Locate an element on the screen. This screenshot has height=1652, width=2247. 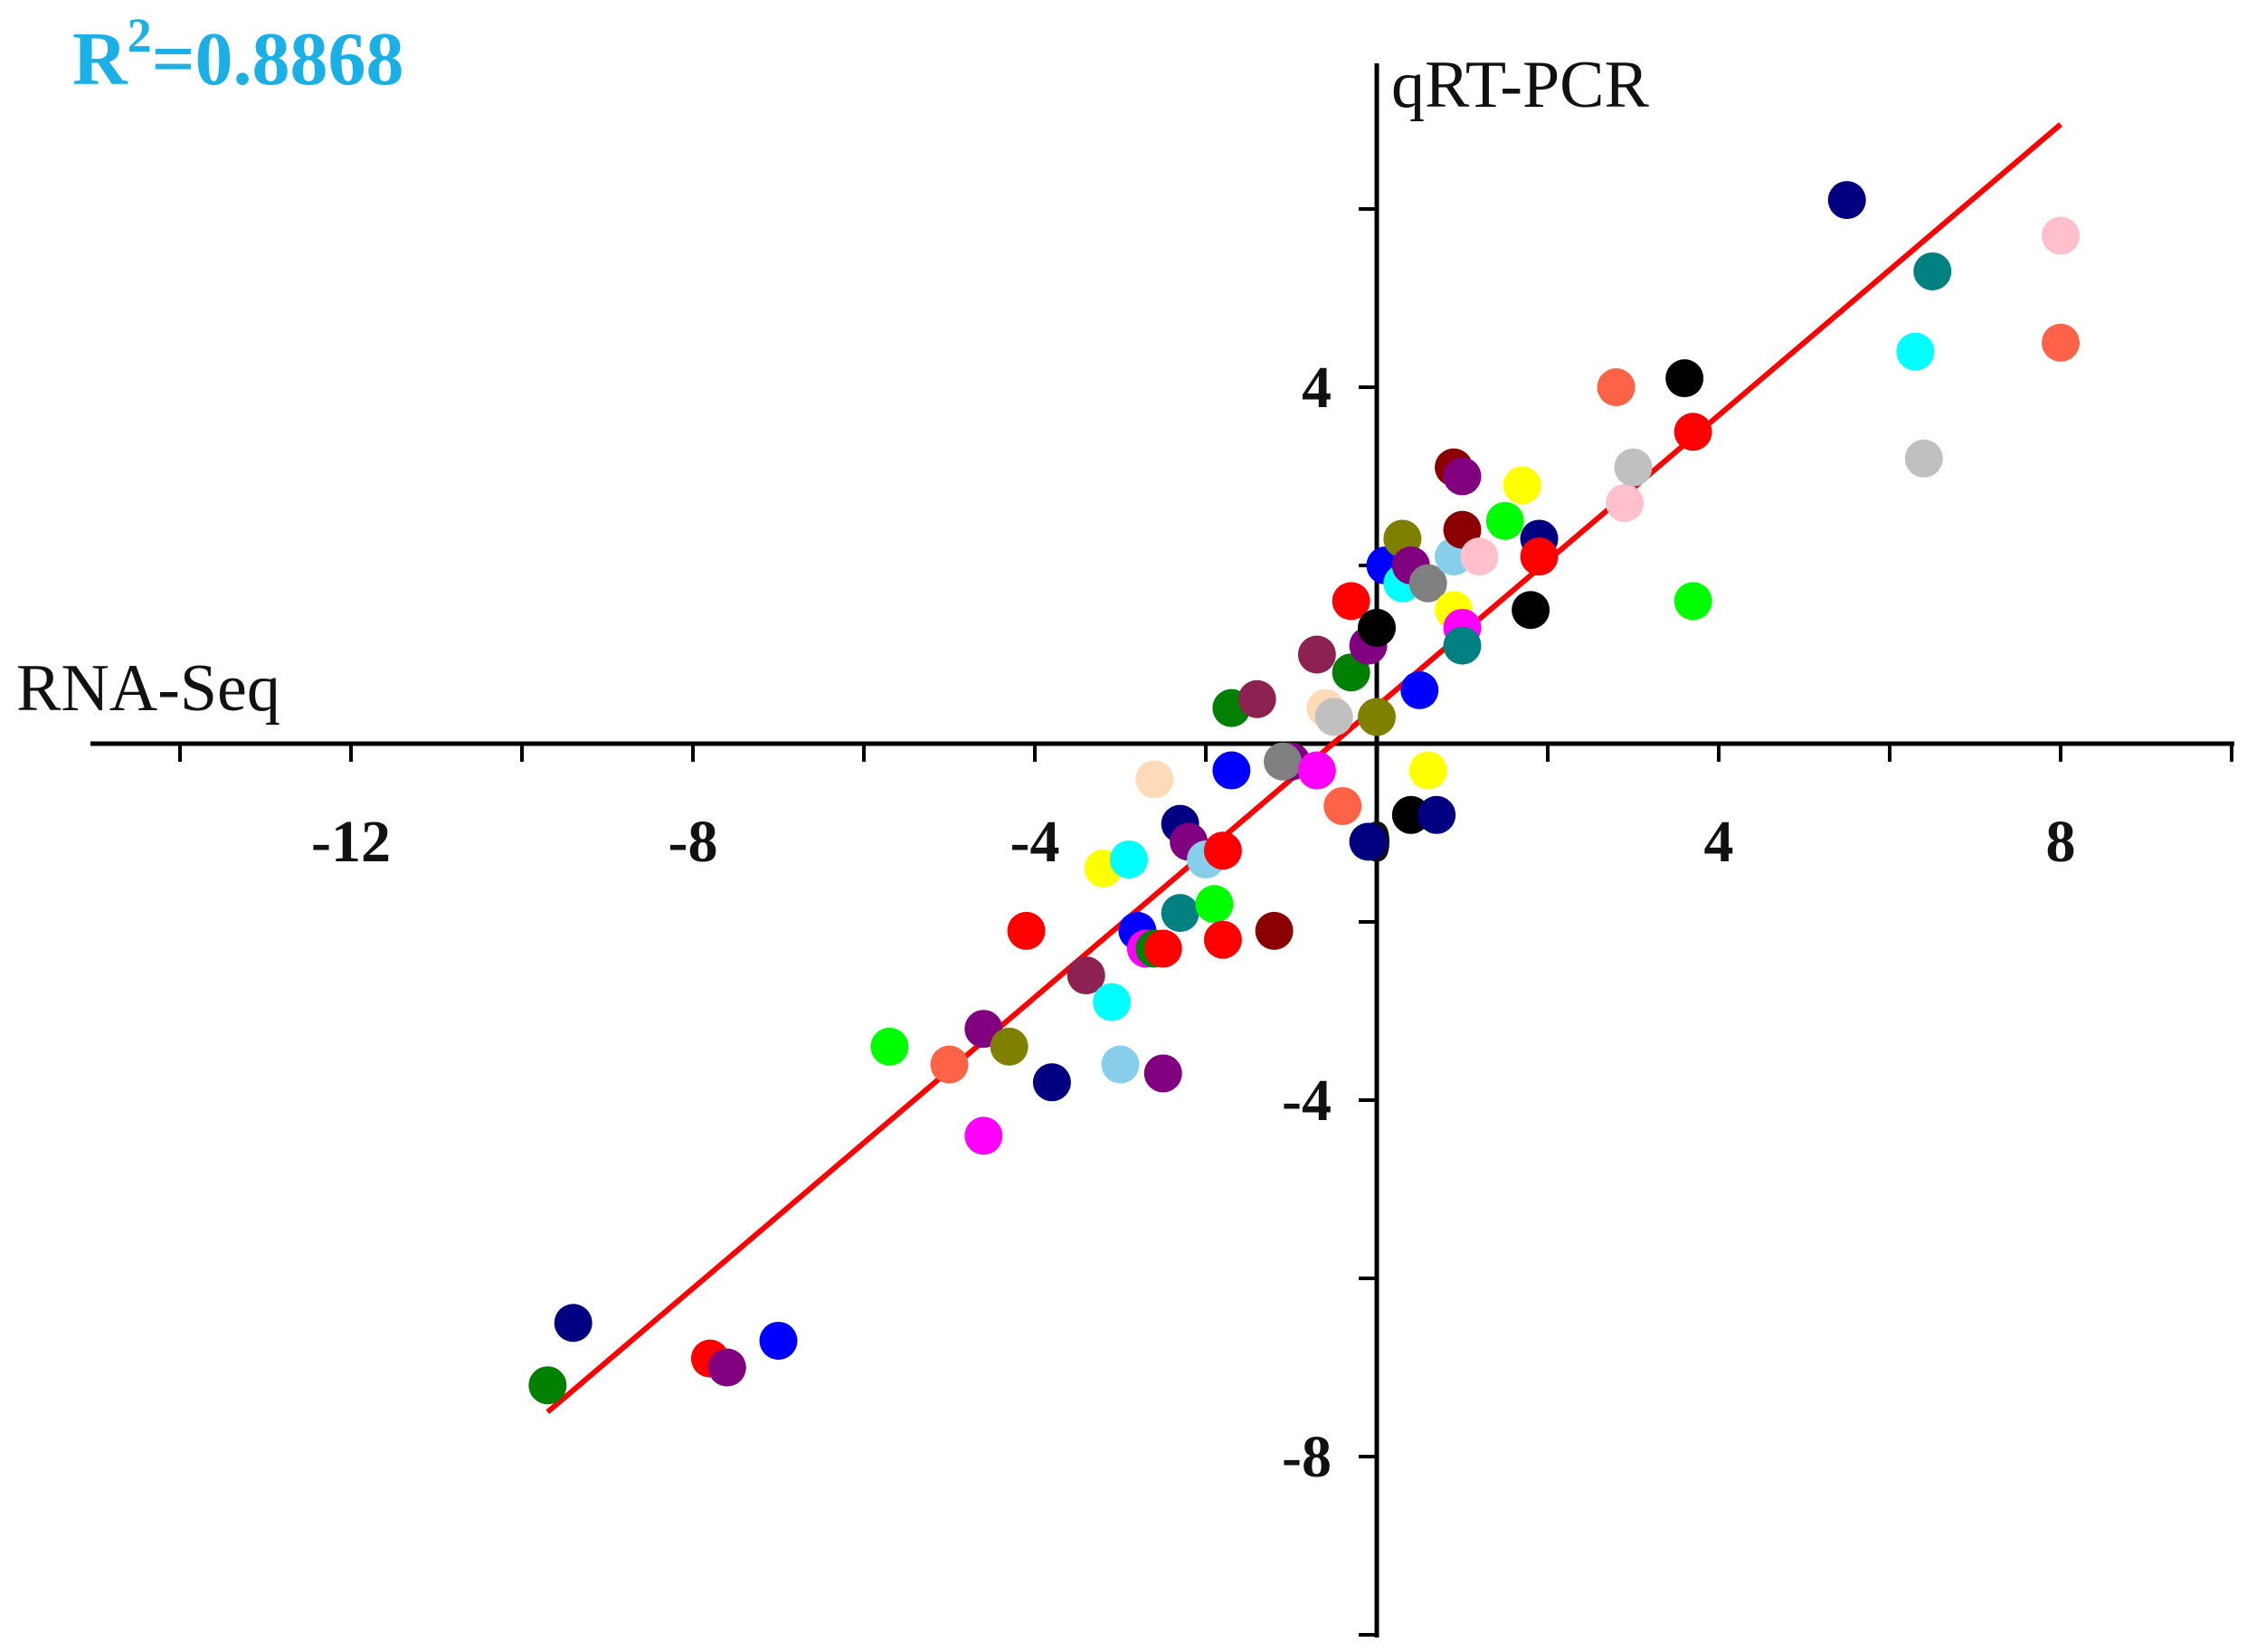
r-squared-annotation: R2=0.8868 is located at coordinates (238, 54).